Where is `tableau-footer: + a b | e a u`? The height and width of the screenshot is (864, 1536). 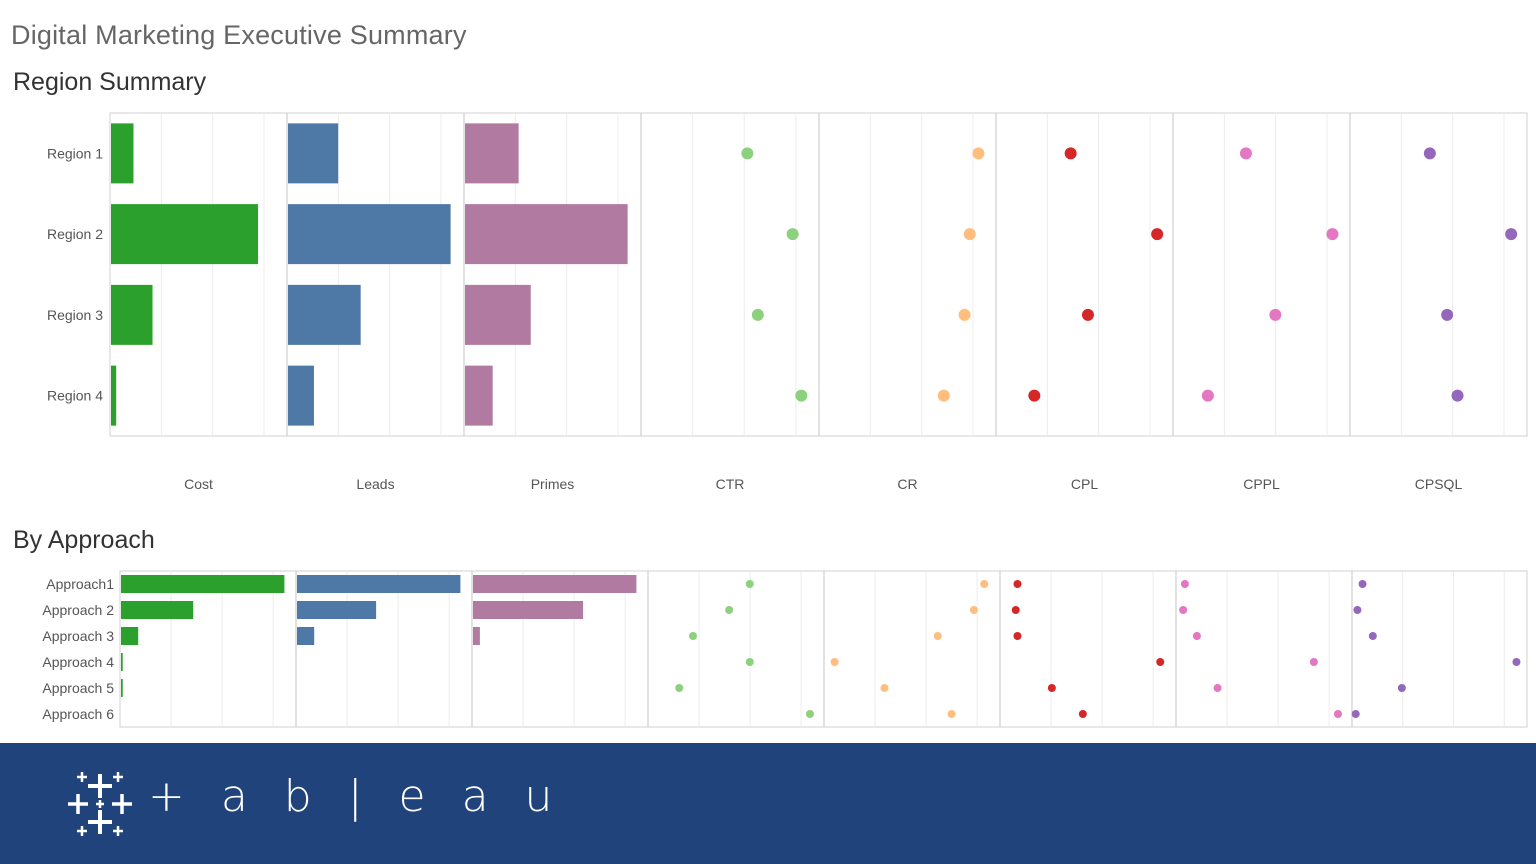 tableau-footer: + a b | e a u is located at coordinates (768, 803).